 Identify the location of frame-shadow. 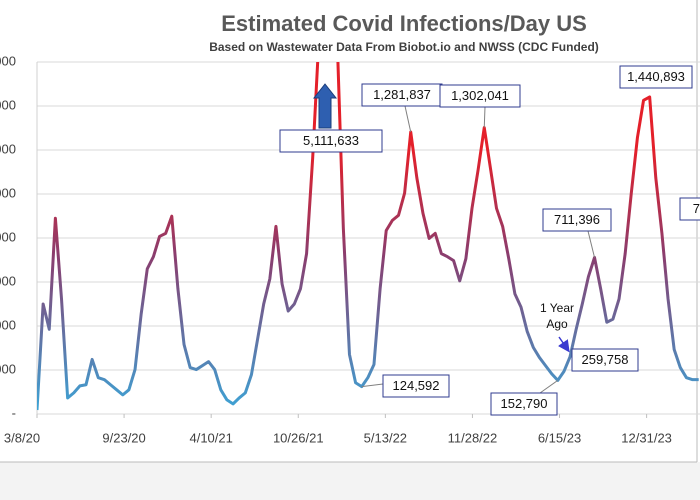
(350, 481).